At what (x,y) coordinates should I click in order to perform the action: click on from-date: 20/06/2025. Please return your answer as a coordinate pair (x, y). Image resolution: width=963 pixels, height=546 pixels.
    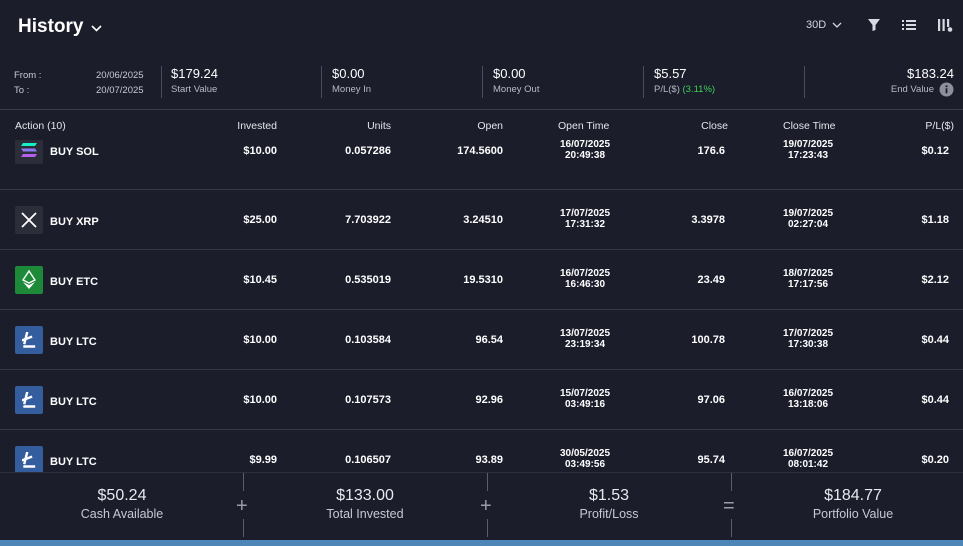
    Looking at the image, I should click on (120, 75).